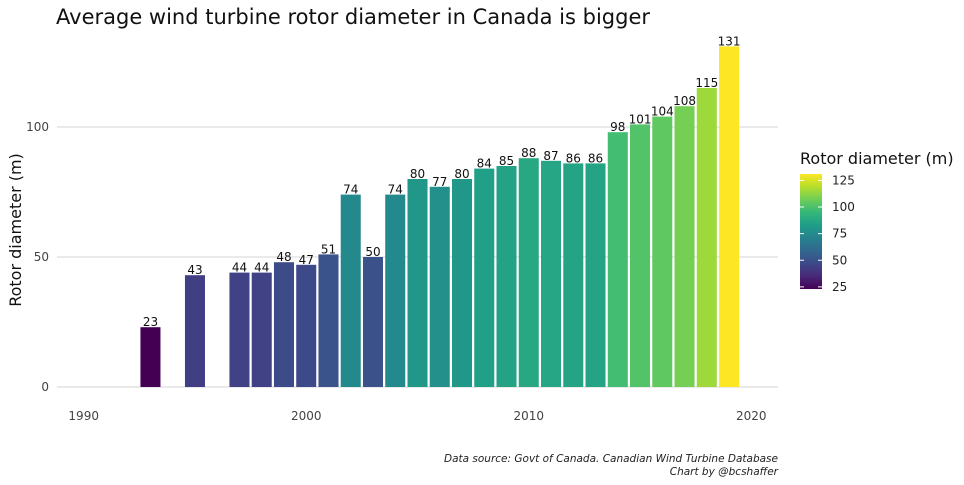  I want to click on bar-value-label: 51, so click(328, 249).